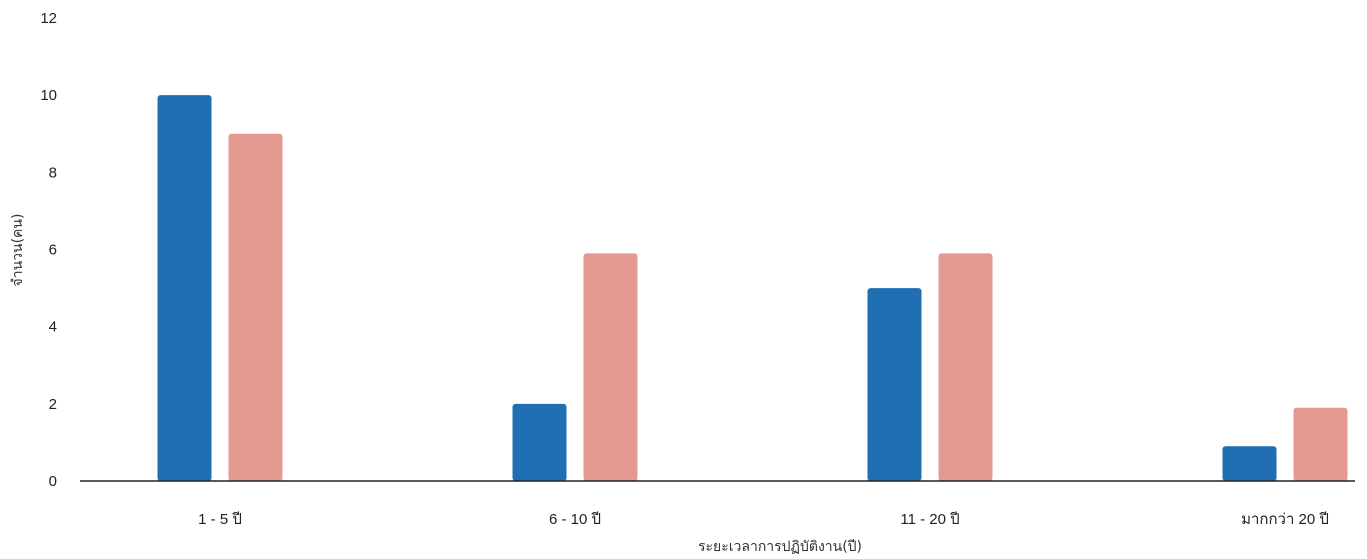 The width and height of the screenshot is (1367, 559). I want to click on y-tick-label: 4, so click(53, 327).